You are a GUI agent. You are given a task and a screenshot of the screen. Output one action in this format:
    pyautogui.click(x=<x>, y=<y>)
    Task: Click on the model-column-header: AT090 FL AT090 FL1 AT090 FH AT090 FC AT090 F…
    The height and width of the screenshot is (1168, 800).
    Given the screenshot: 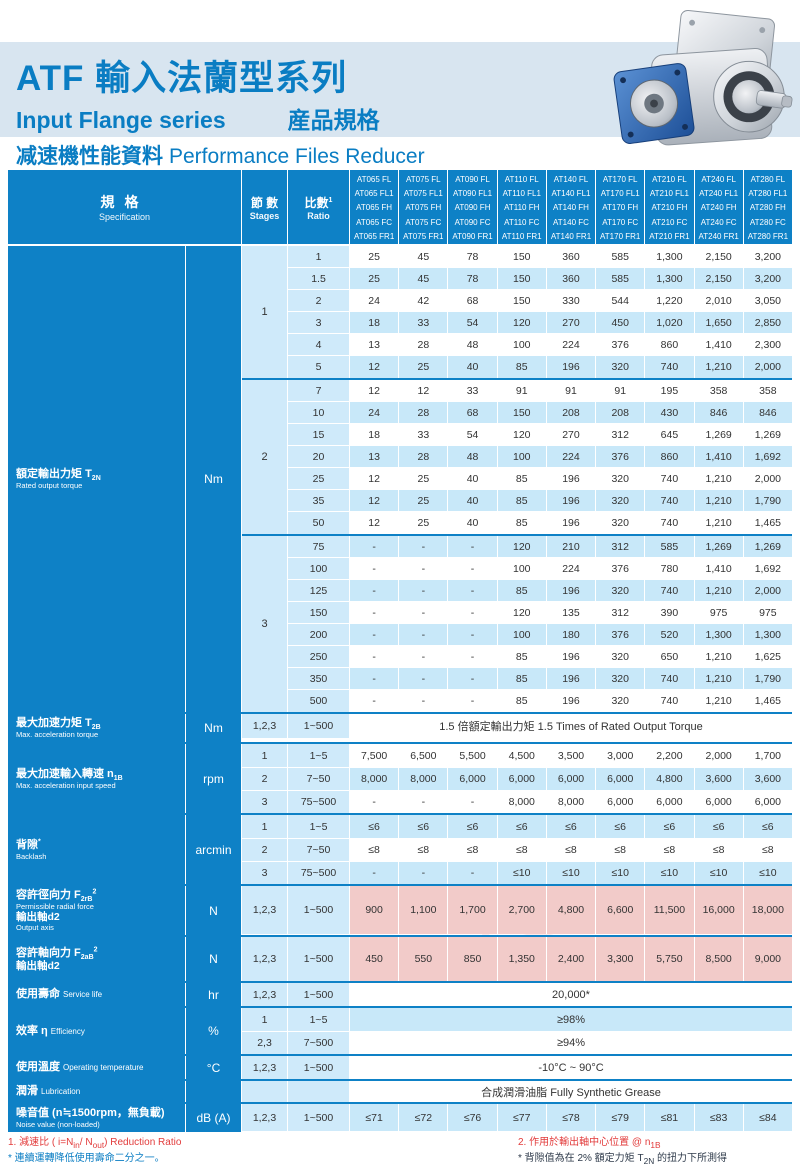 What is the action you would take?
    pyautogui.click(x=473, y=207)
    